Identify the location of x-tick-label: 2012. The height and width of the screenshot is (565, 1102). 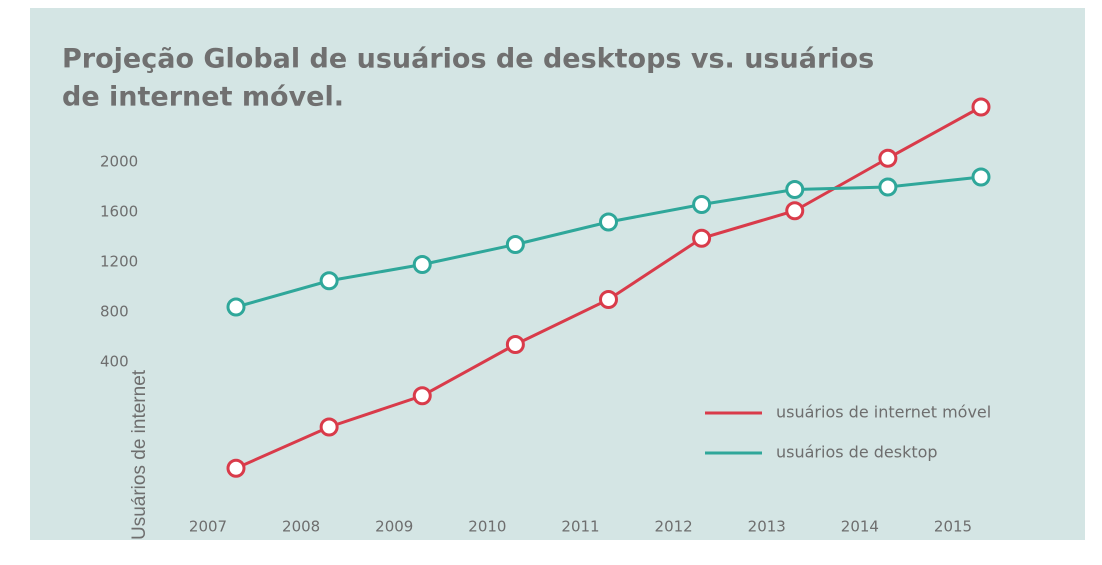
(674, 527).